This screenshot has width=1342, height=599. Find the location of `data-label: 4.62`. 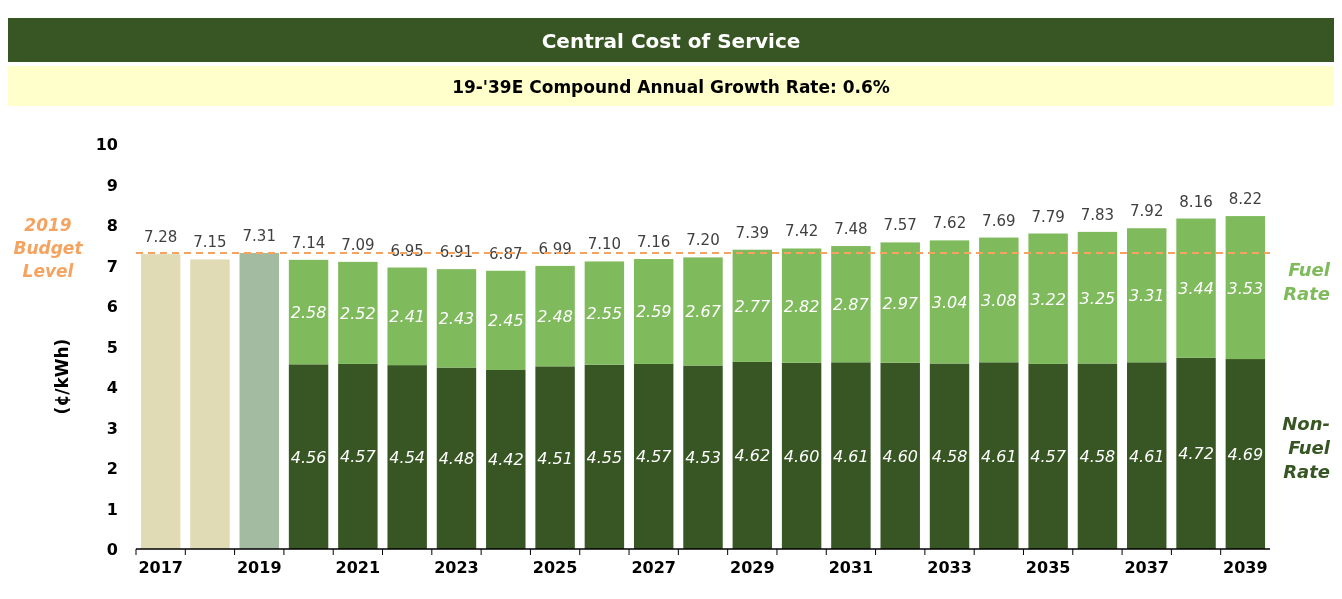

data-label: 4.62 is located at coordinates (752, 456).